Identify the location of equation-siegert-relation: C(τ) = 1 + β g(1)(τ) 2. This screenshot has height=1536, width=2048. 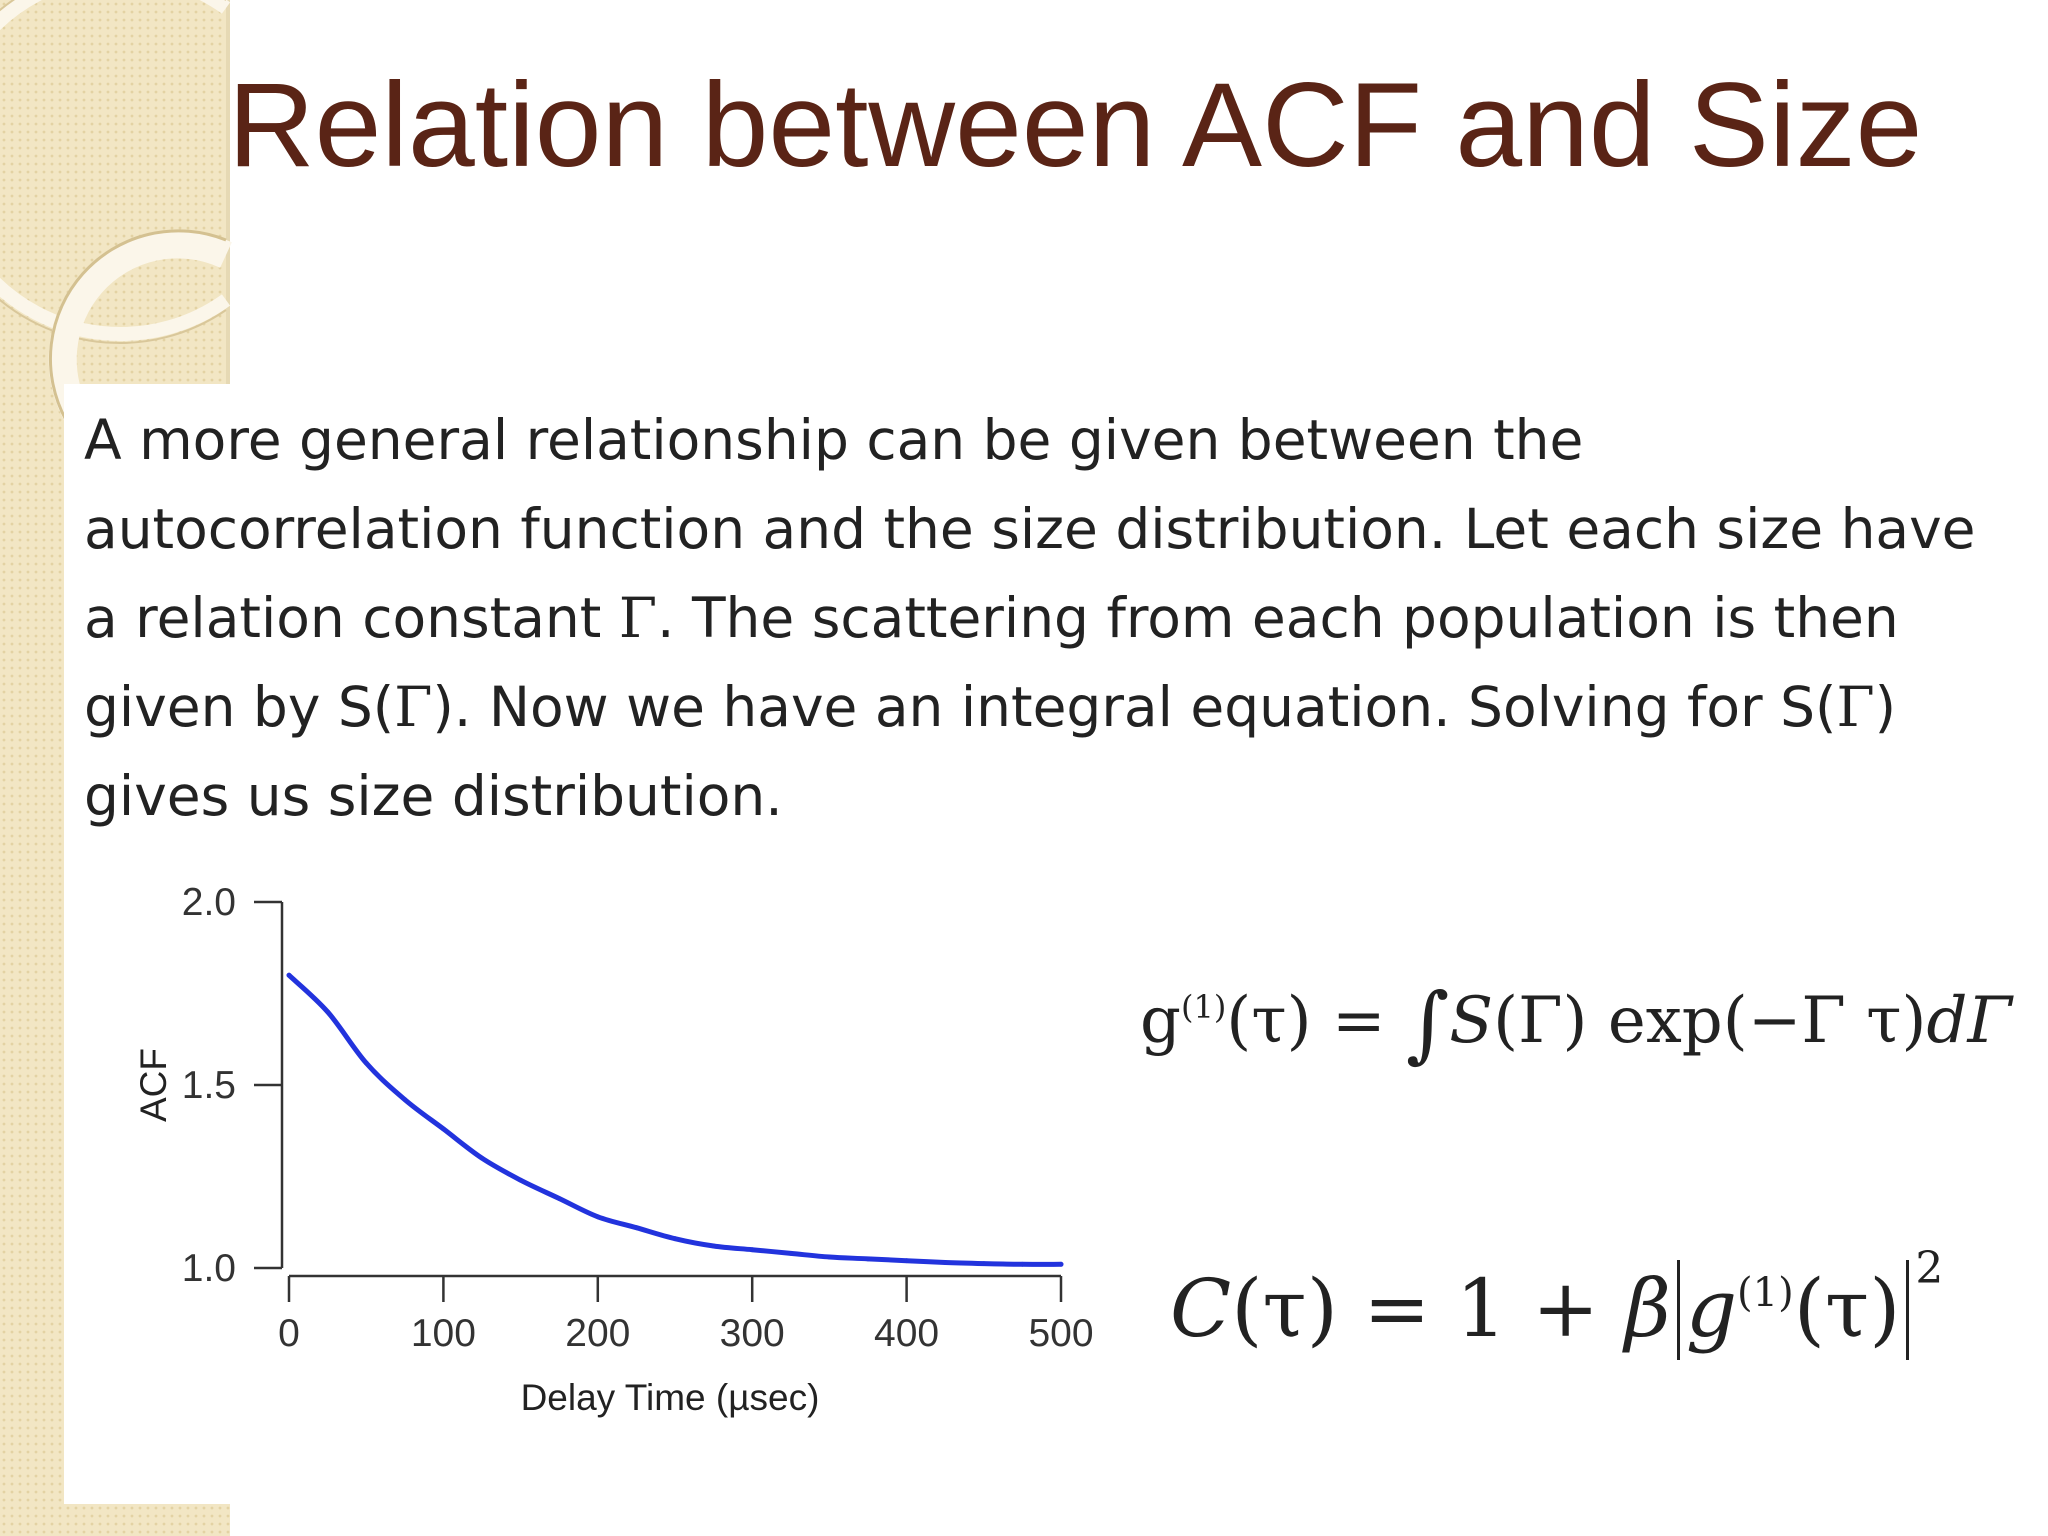
(1556, 1303).